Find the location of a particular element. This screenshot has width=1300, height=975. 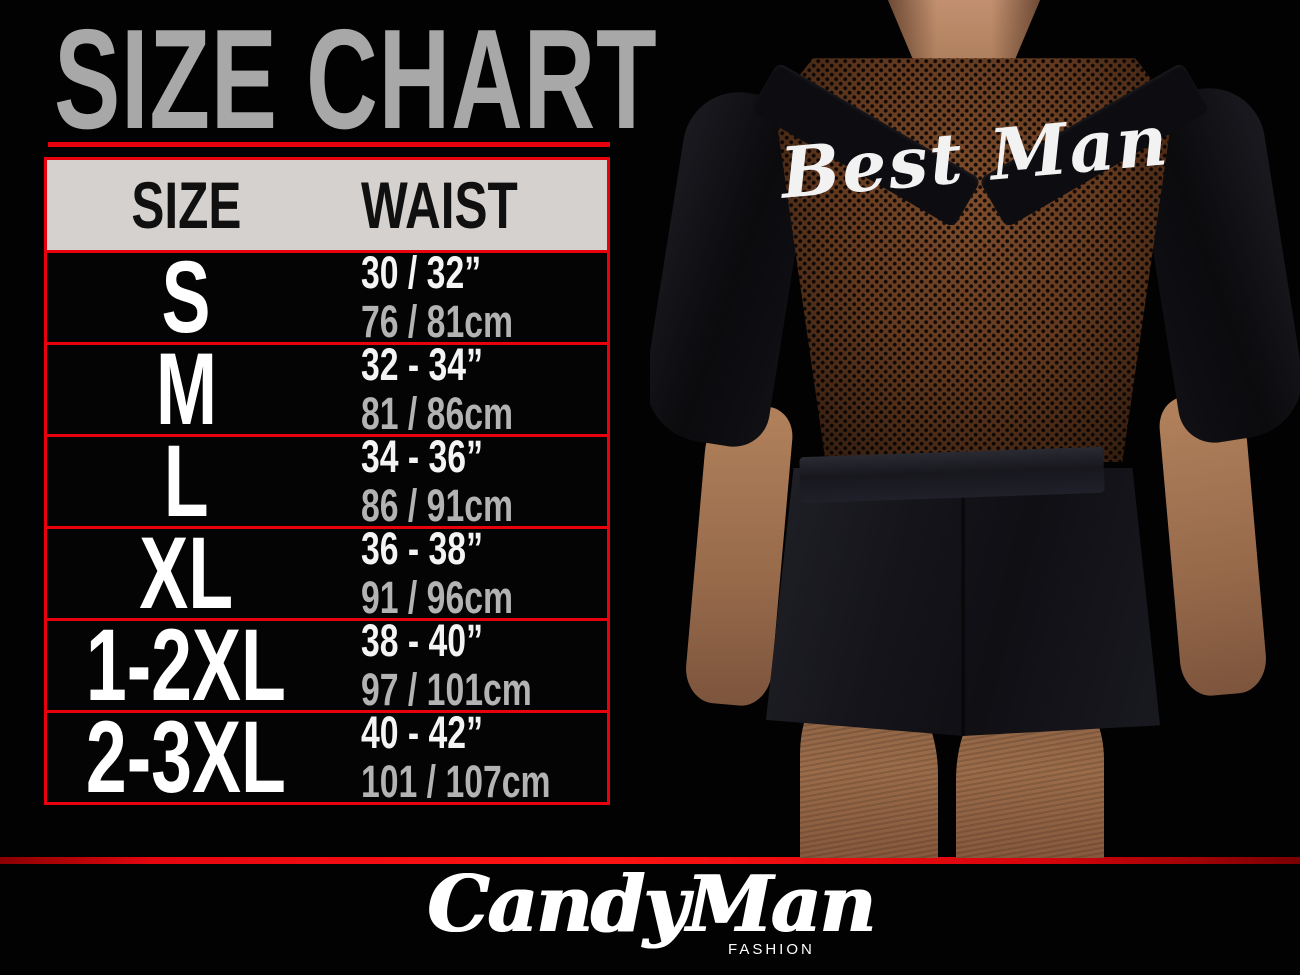

waist-cell: 40 - 42” 101 / 107cm is located at coordinates (469, 757).